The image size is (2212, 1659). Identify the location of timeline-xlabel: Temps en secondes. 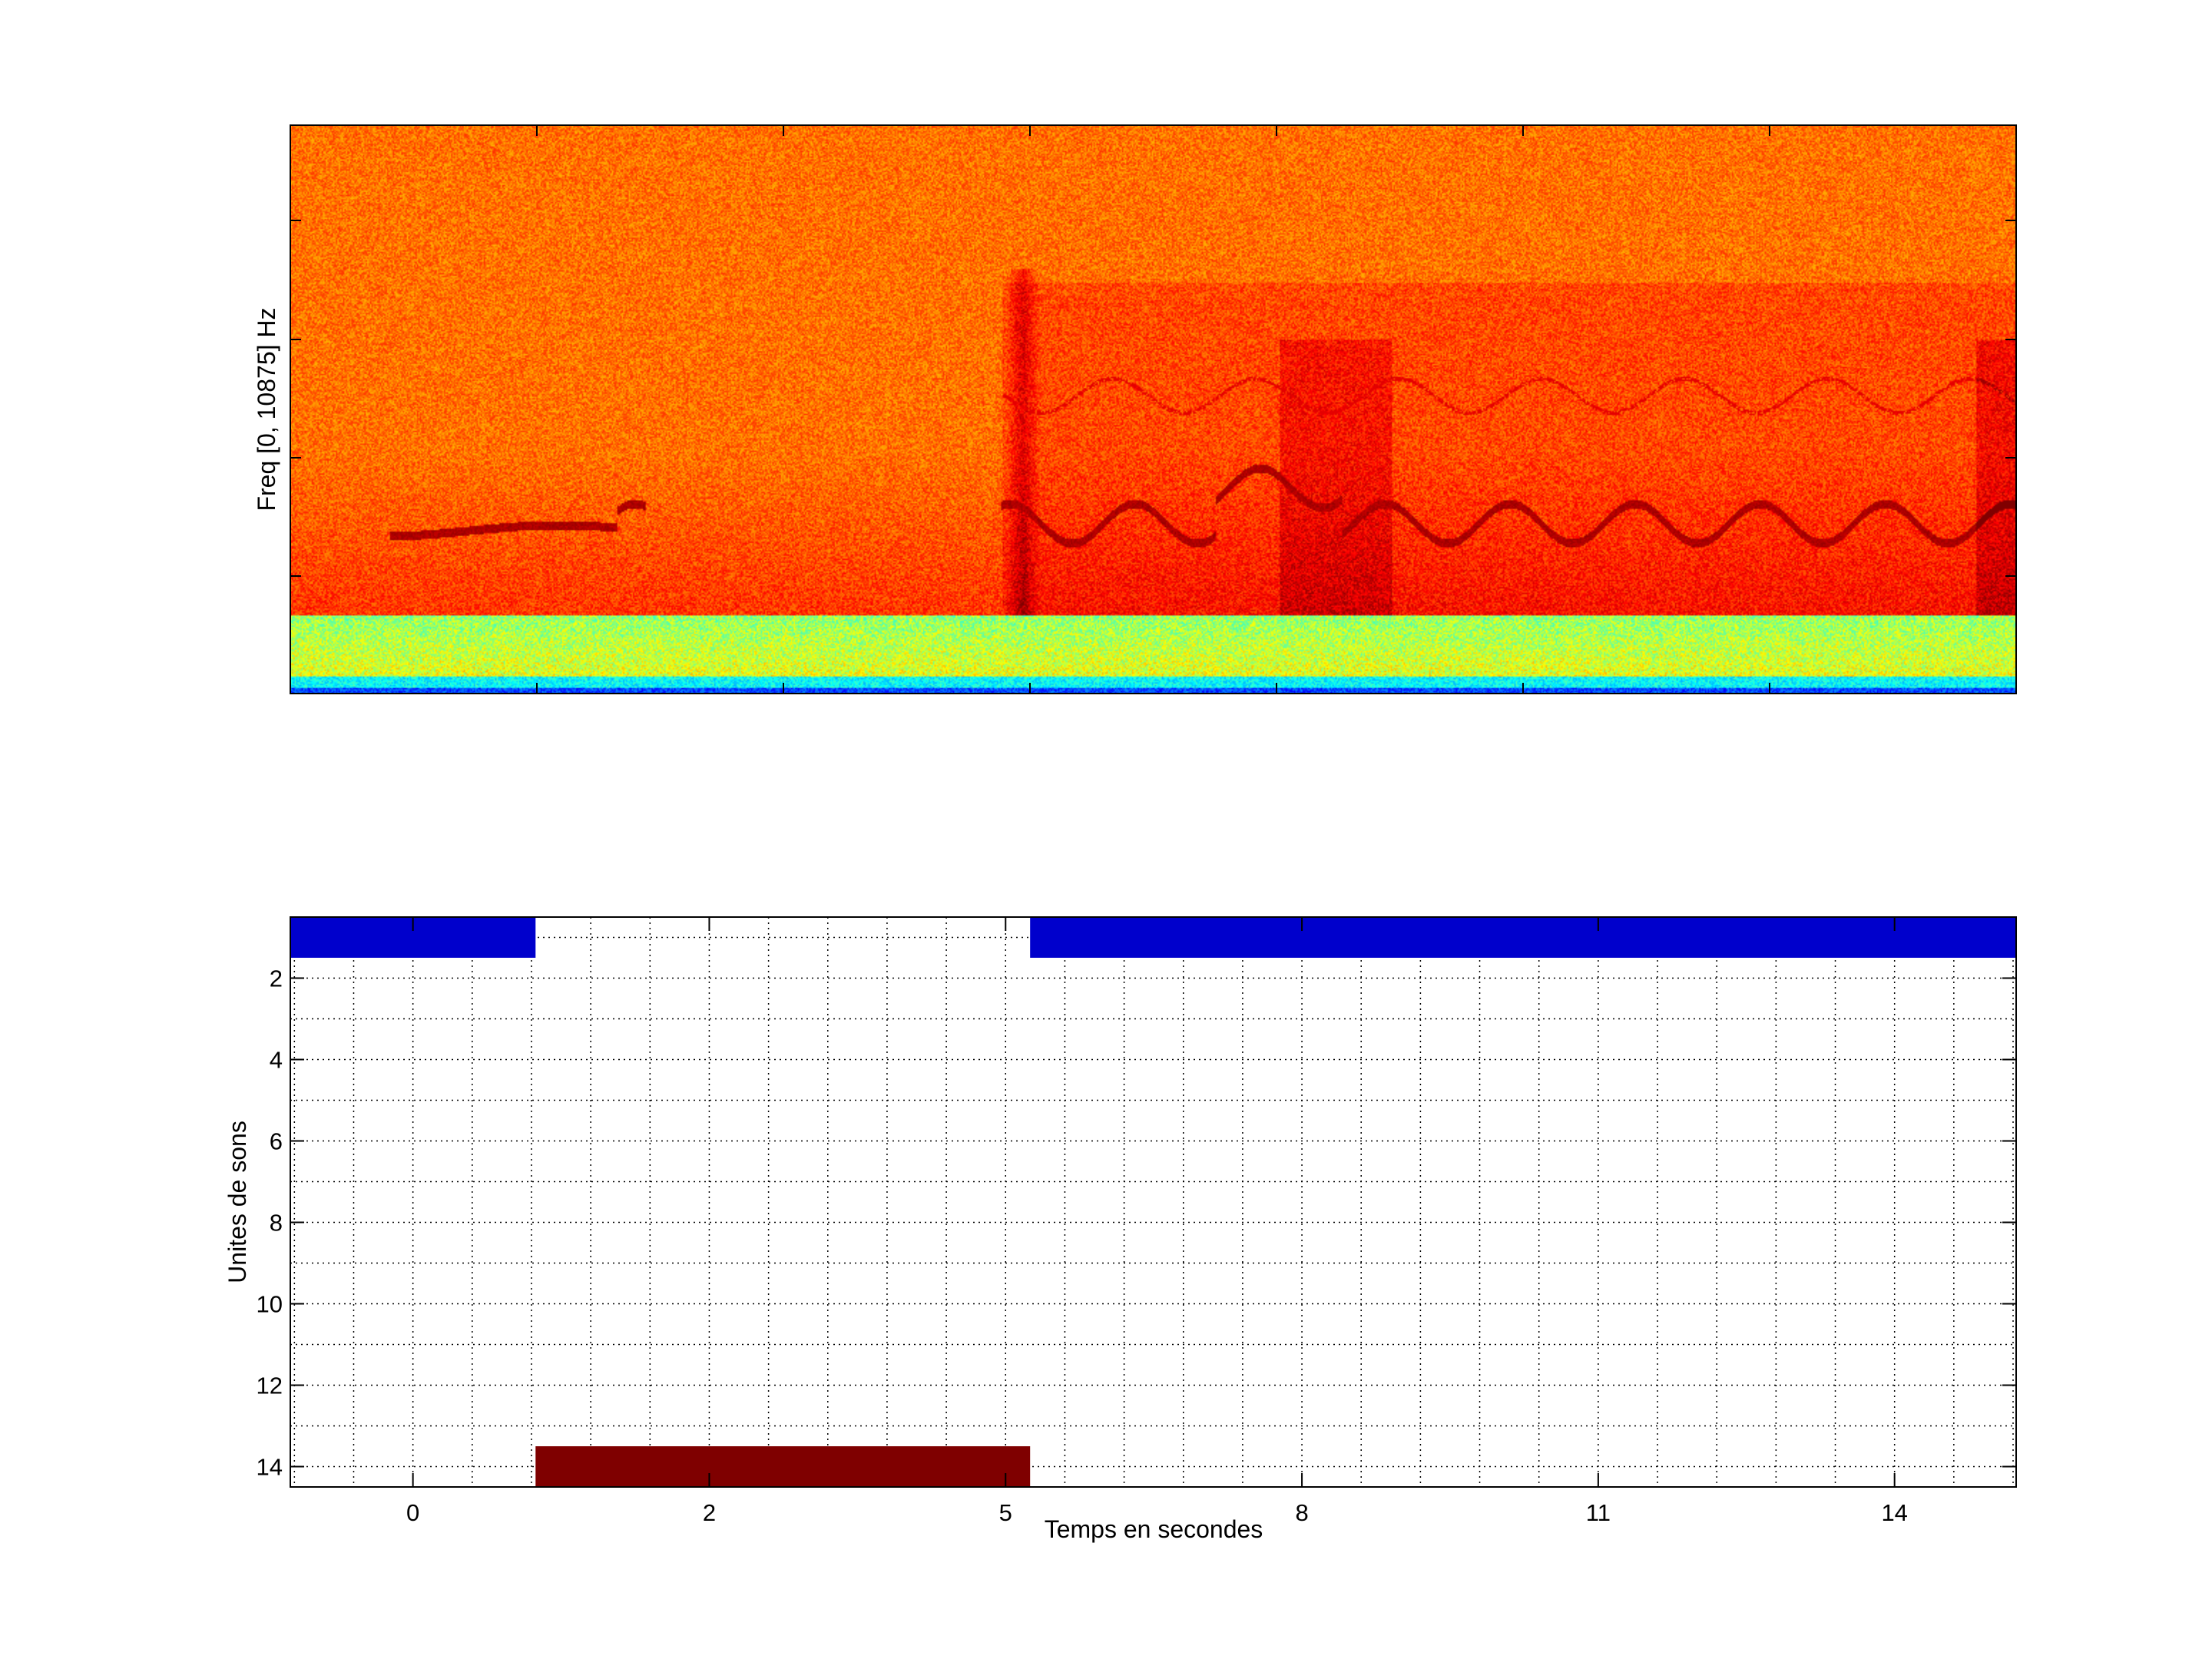
(1154, 1529).